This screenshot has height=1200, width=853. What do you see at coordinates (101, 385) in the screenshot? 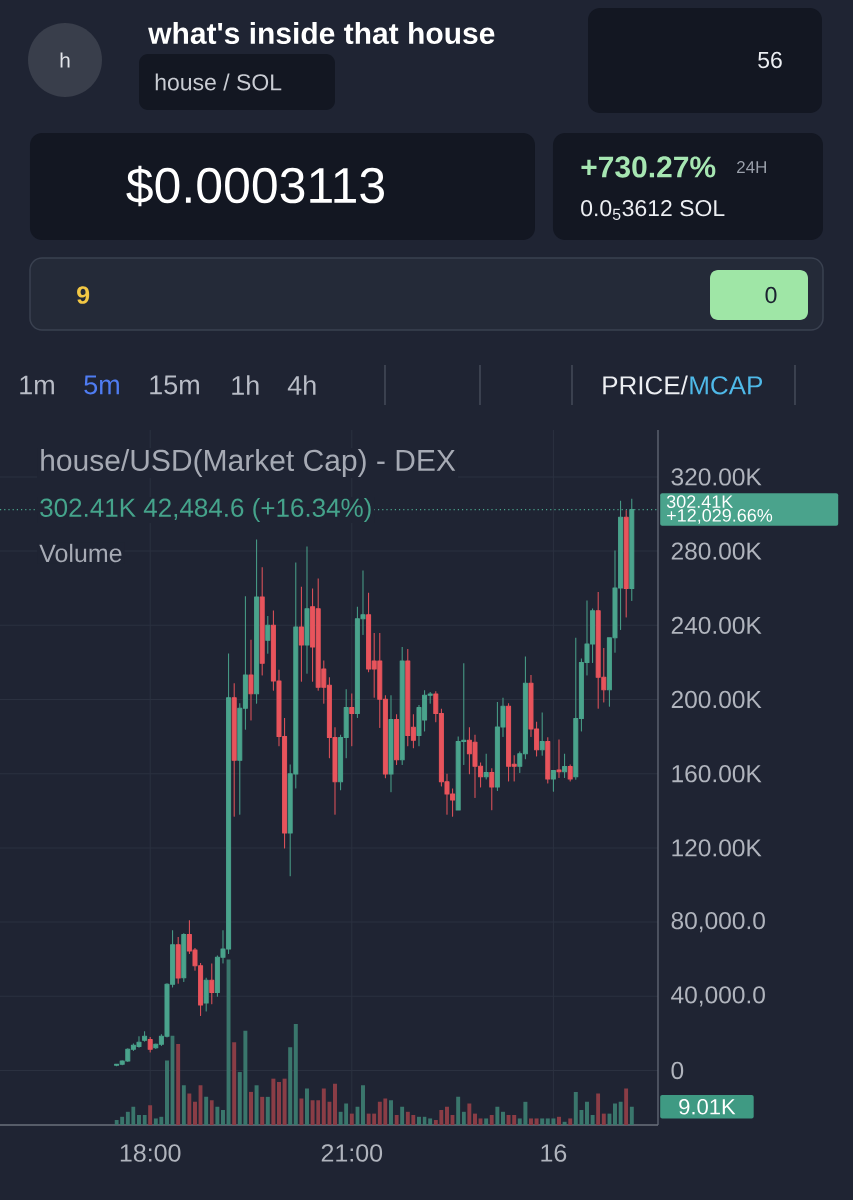
I see `text: 5m` at bounding box center [101, 385].